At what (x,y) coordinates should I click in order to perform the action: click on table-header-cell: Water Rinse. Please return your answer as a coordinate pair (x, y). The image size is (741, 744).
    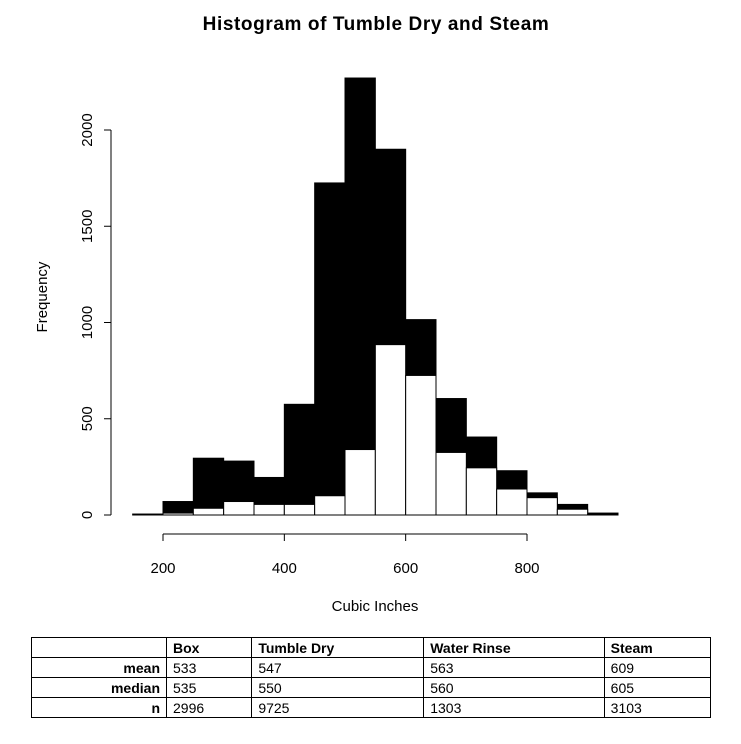
    Looking at the image, I should click on (514, 647).